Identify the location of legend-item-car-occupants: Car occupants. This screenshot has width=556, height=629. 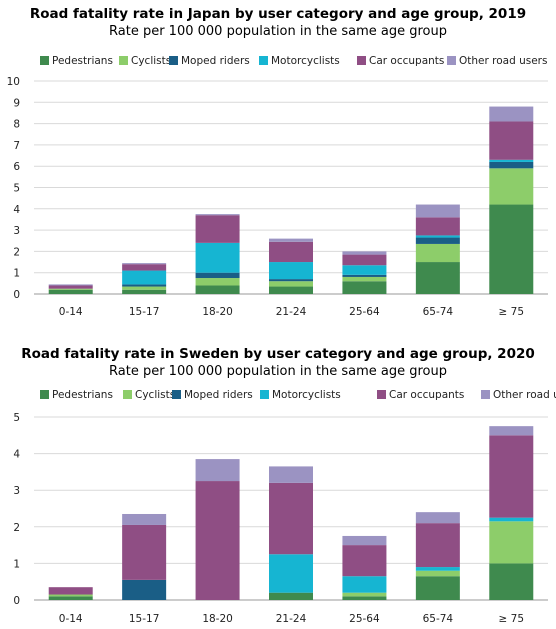
(400, 61).